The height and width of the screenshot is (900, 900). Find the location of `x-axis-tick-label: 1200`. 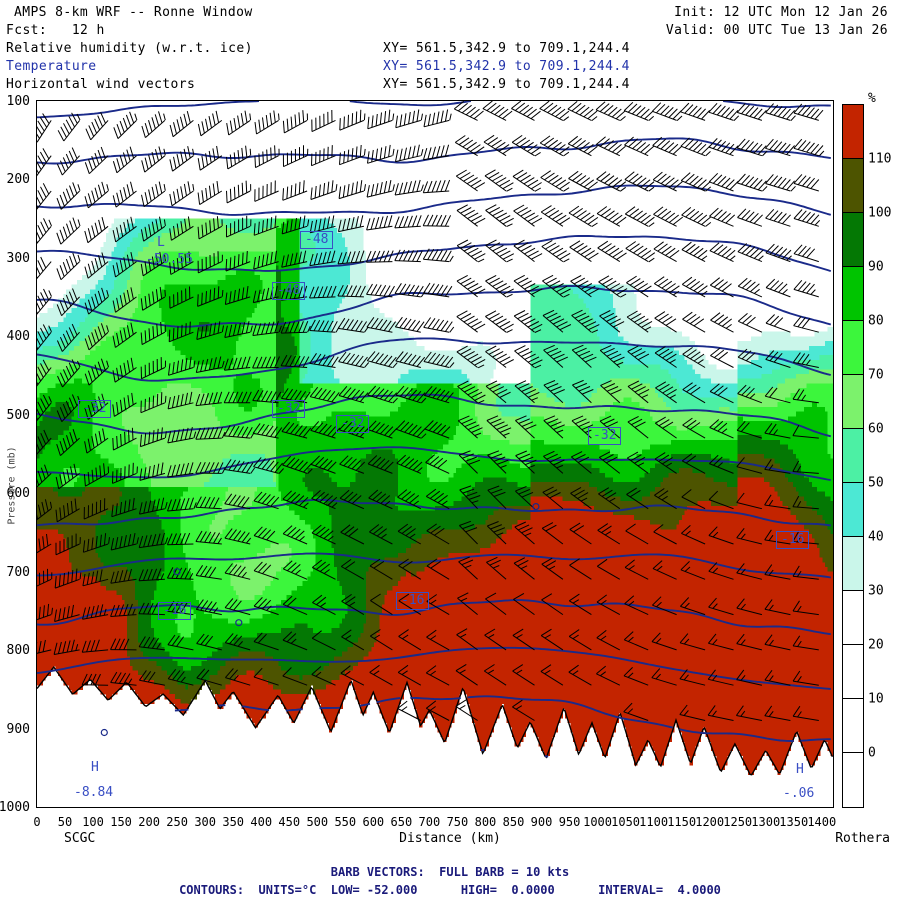

x-axis-tick-label: 1200 is located at coordinates (710, 822).